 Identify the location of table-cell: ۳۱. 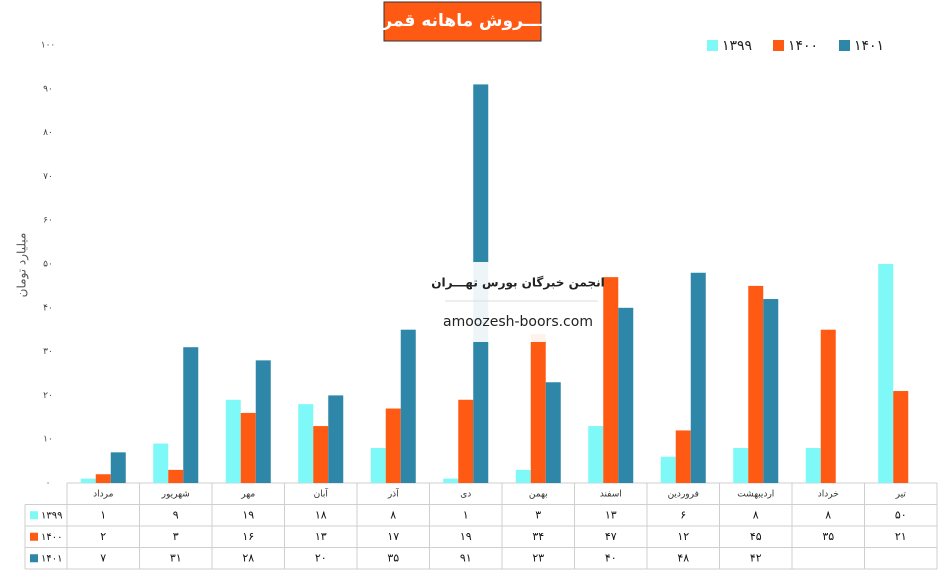
(176, 557).